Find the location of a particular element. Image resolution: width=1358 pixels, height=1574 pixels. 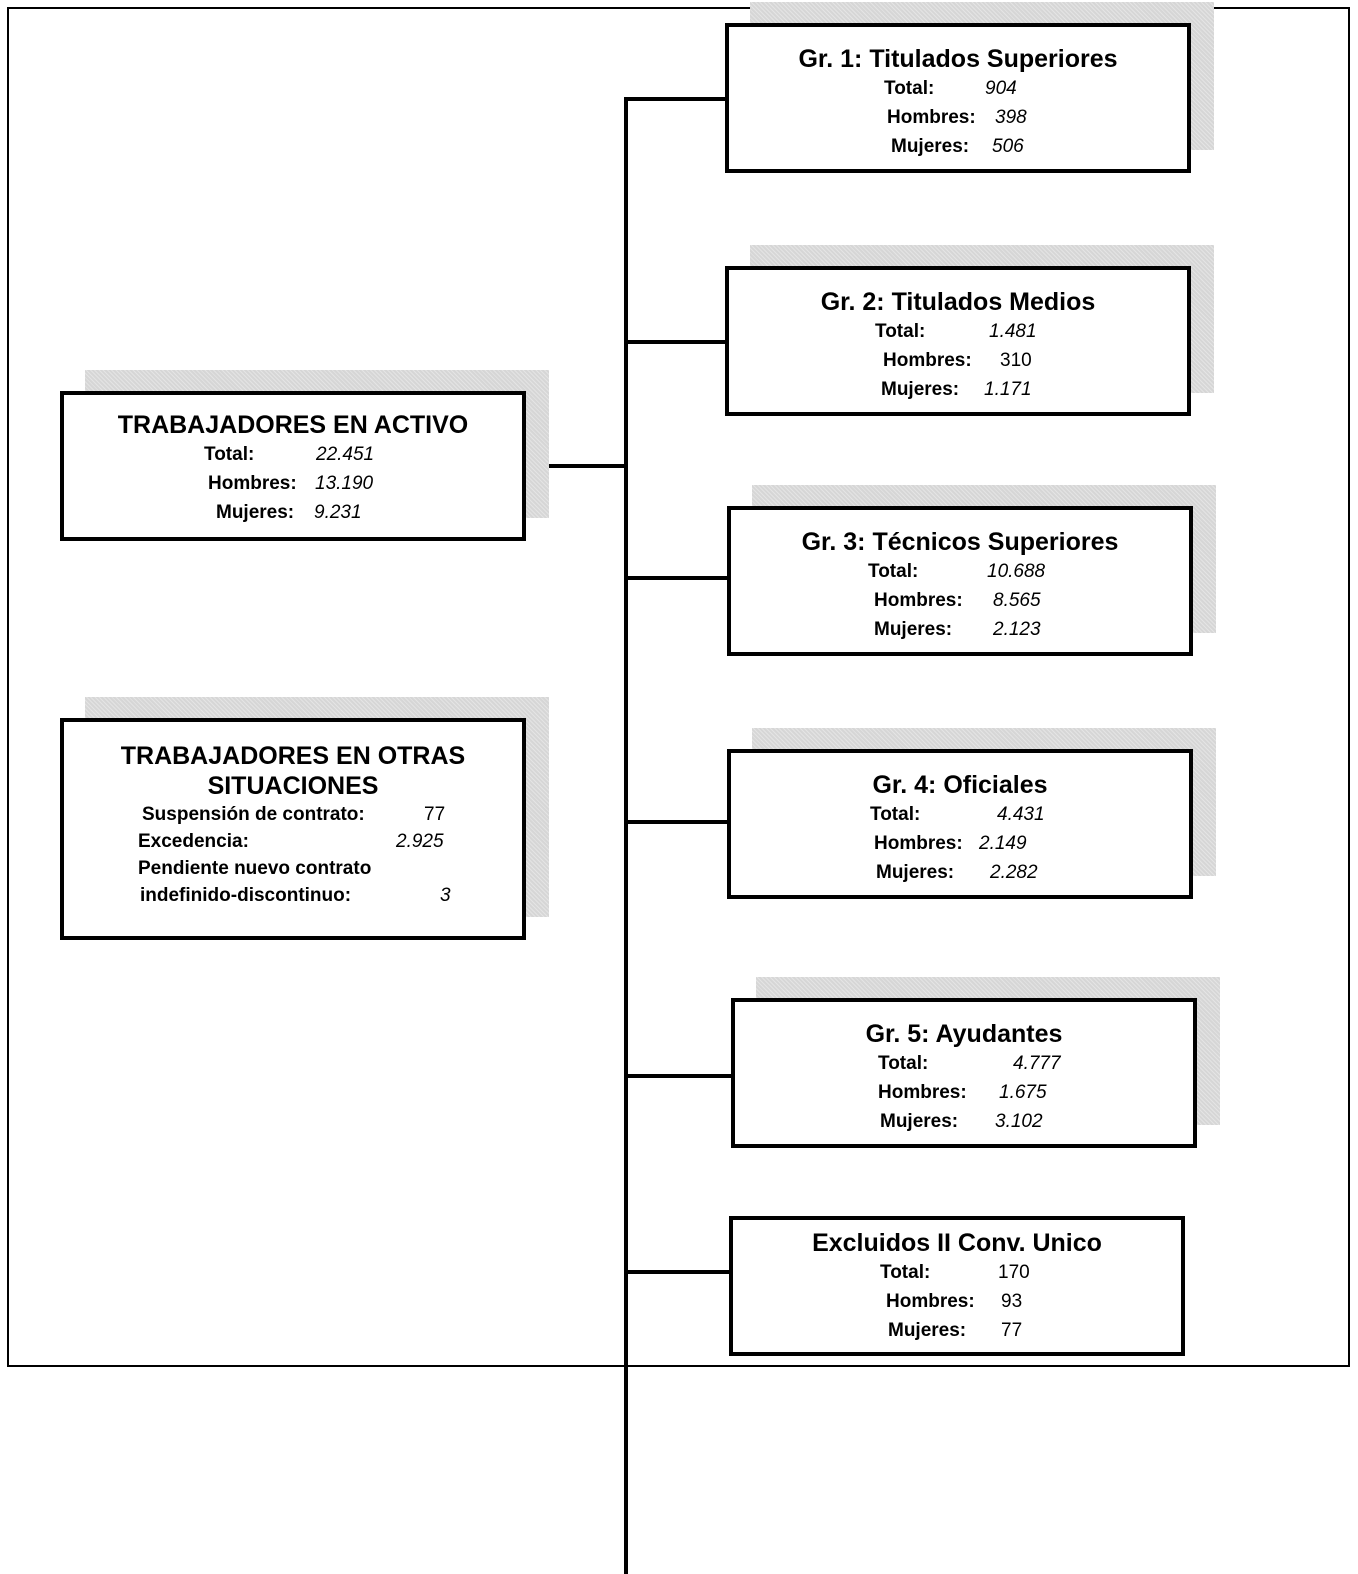

otras-pendiente-row2: indefinido-discontinuo: 3 is located at coordinates (293, 895).